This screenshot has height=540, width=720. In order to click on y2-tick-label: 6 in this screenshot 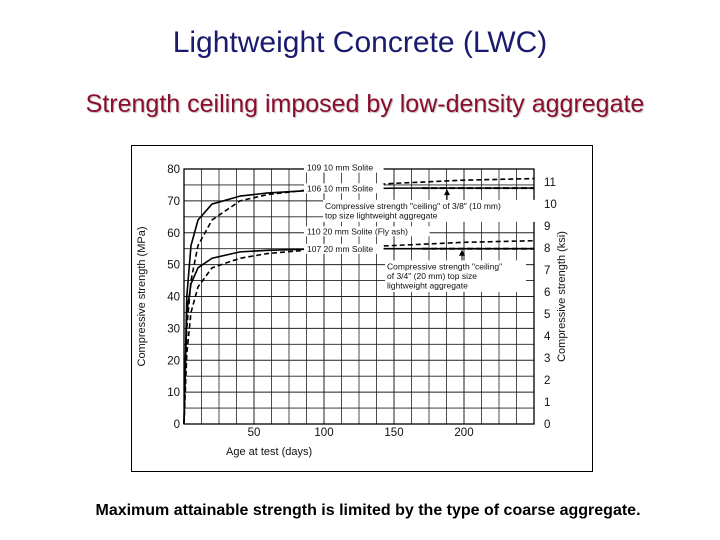, I will do `click(547, 293)`.